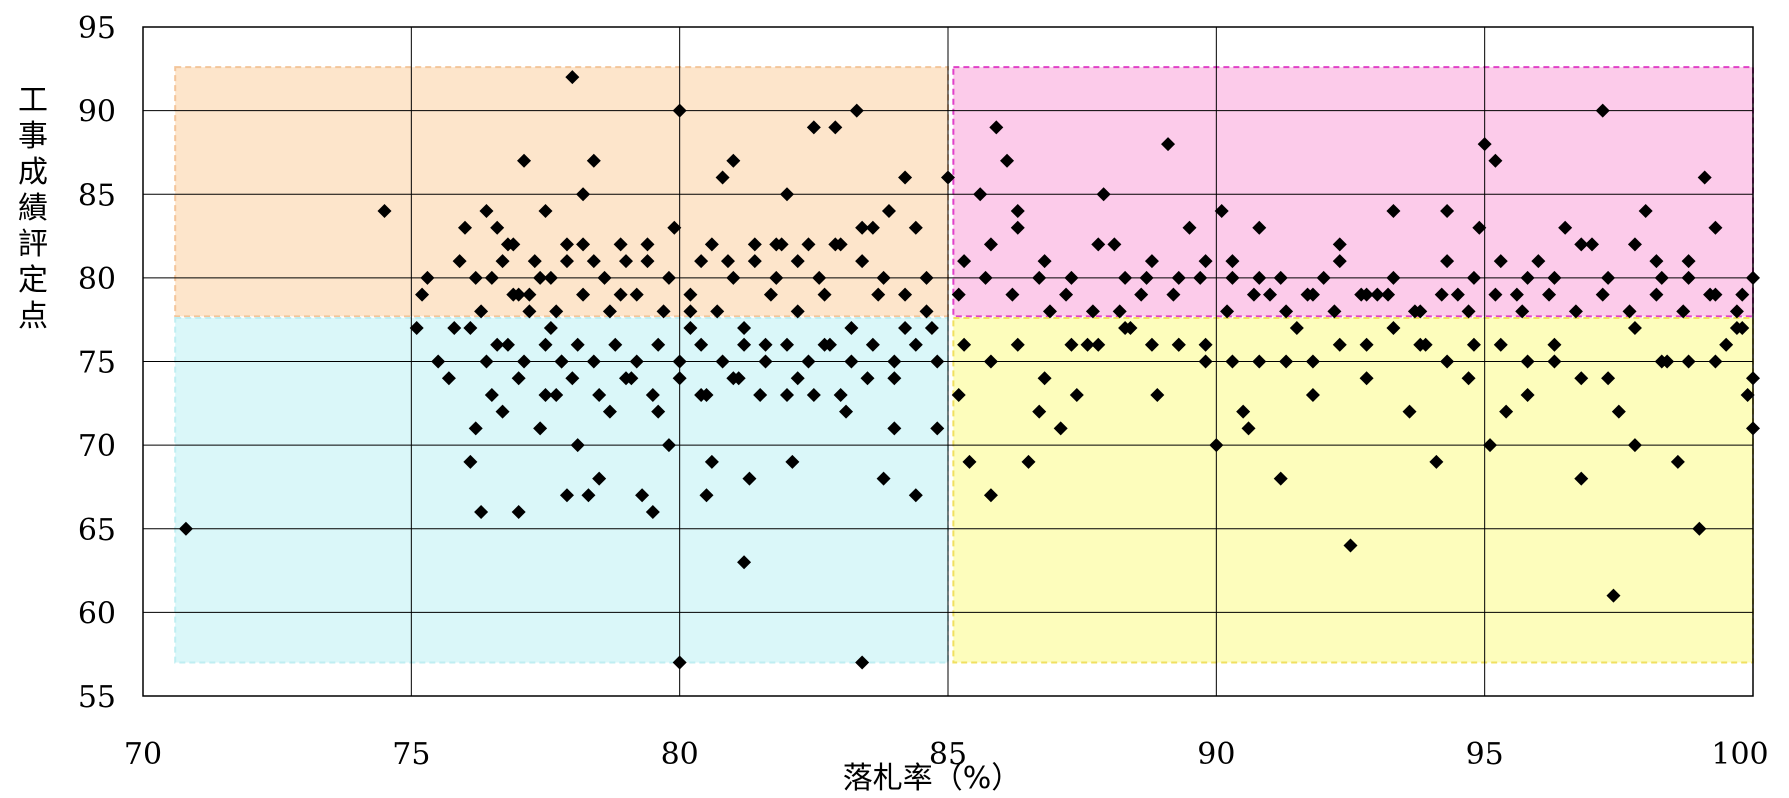 This screenshot has height=798, width=1789. Describe the element at coordinates (97, 363) in the screenshot. I see `y-tick-labels: 55 60 65 70 75 80 85 90 95` at that location.